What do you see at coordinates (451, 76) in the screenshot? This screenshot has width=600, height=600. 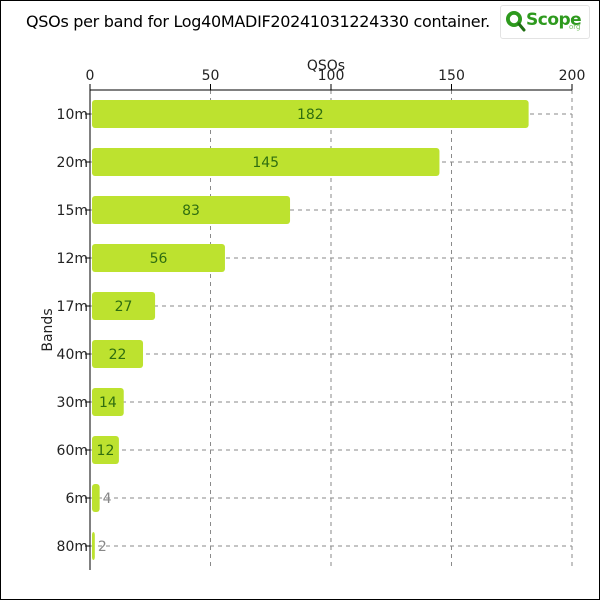 I see `x-tick-label: 150` at bounding box center [451, 76].